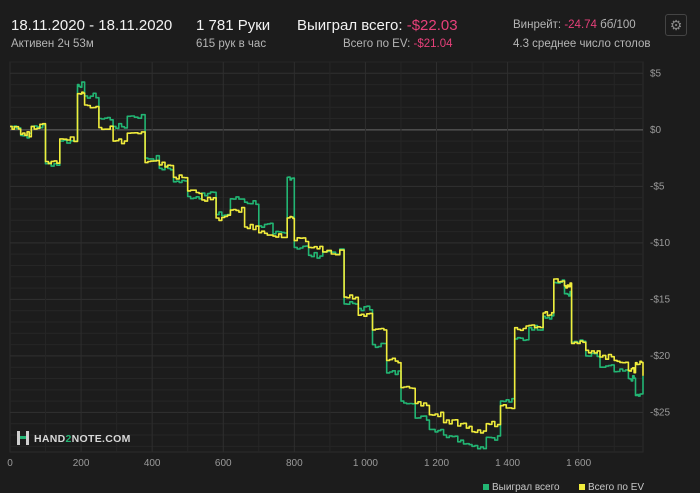 This screenshot has width=700, height=493. Describe the element at coordinates (563, 487) in the screenshot. I see `legend: Выиграл всего Всего по EV` at that location.